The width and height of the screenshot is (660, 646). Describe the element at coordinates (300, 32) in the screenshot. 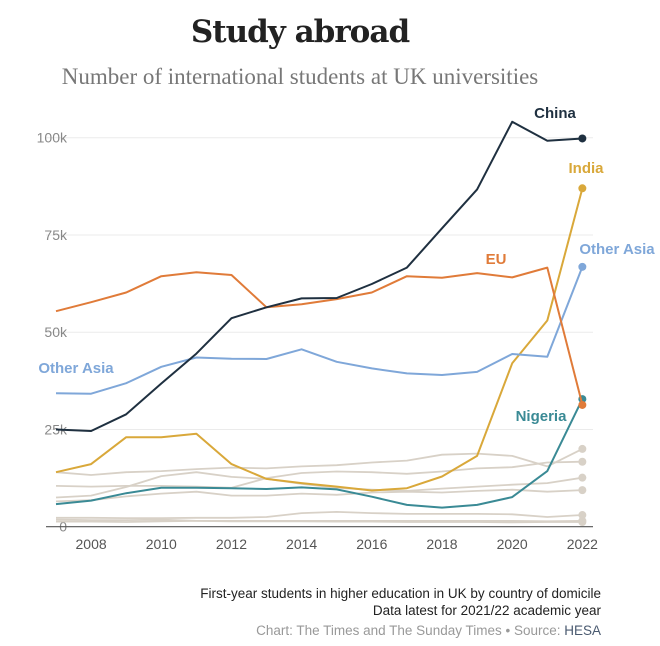

I see `chart-title: Study abroad` at that location.